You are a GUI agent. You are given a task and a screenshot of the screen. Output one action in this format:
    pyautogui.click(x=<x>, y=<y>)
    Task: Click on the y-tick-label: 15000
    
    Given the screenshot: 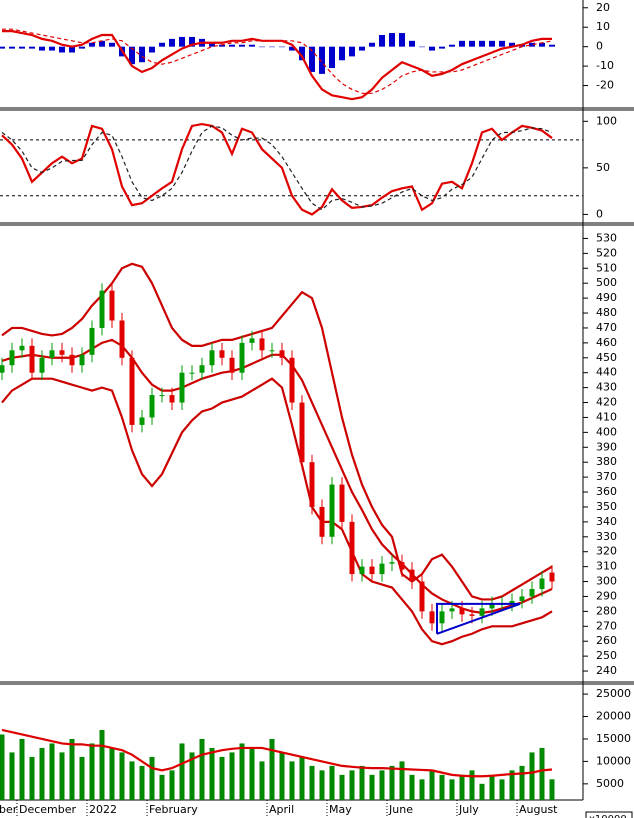 What is the action you would take?
    pyautogui.click(x=613, y=738)
    